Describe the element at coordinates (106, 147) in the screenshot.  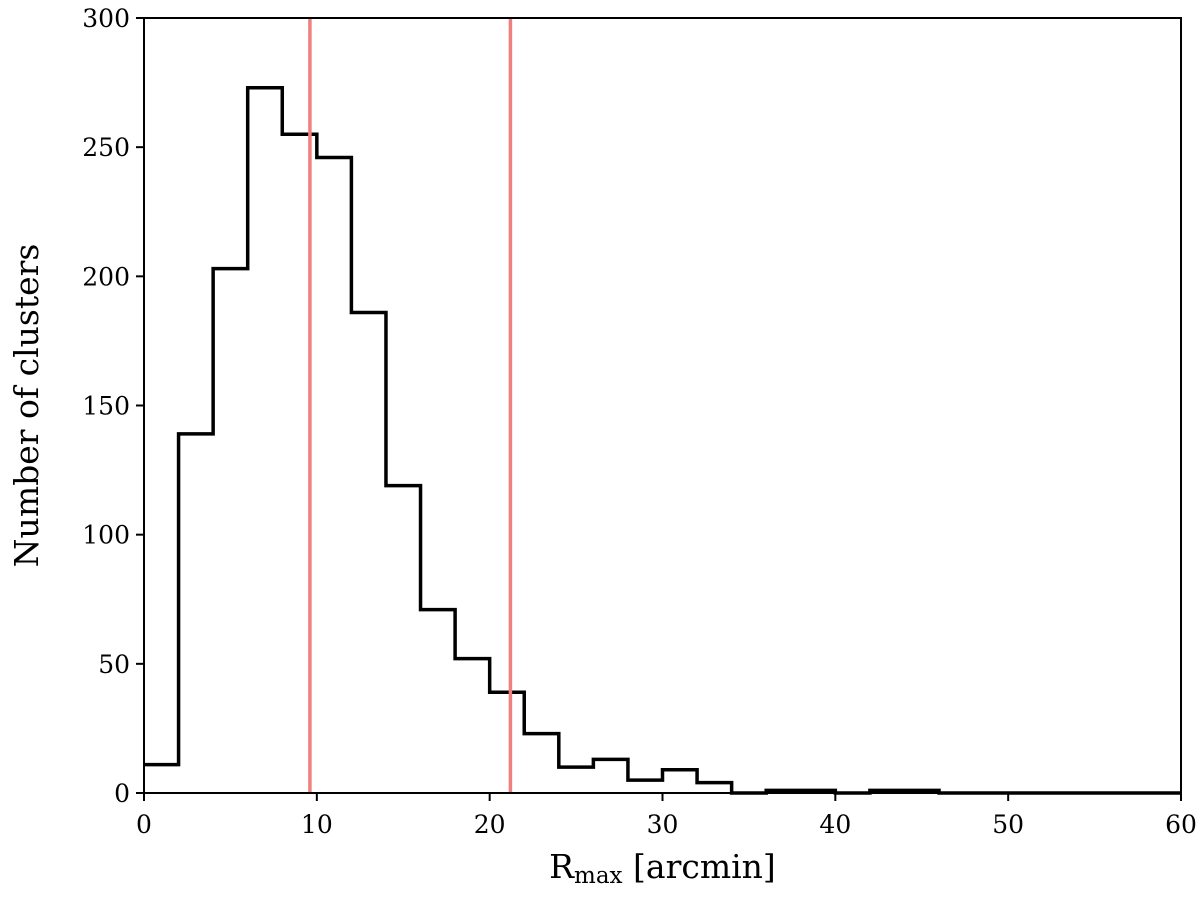
I see `y-tick-label: 250` at that location.